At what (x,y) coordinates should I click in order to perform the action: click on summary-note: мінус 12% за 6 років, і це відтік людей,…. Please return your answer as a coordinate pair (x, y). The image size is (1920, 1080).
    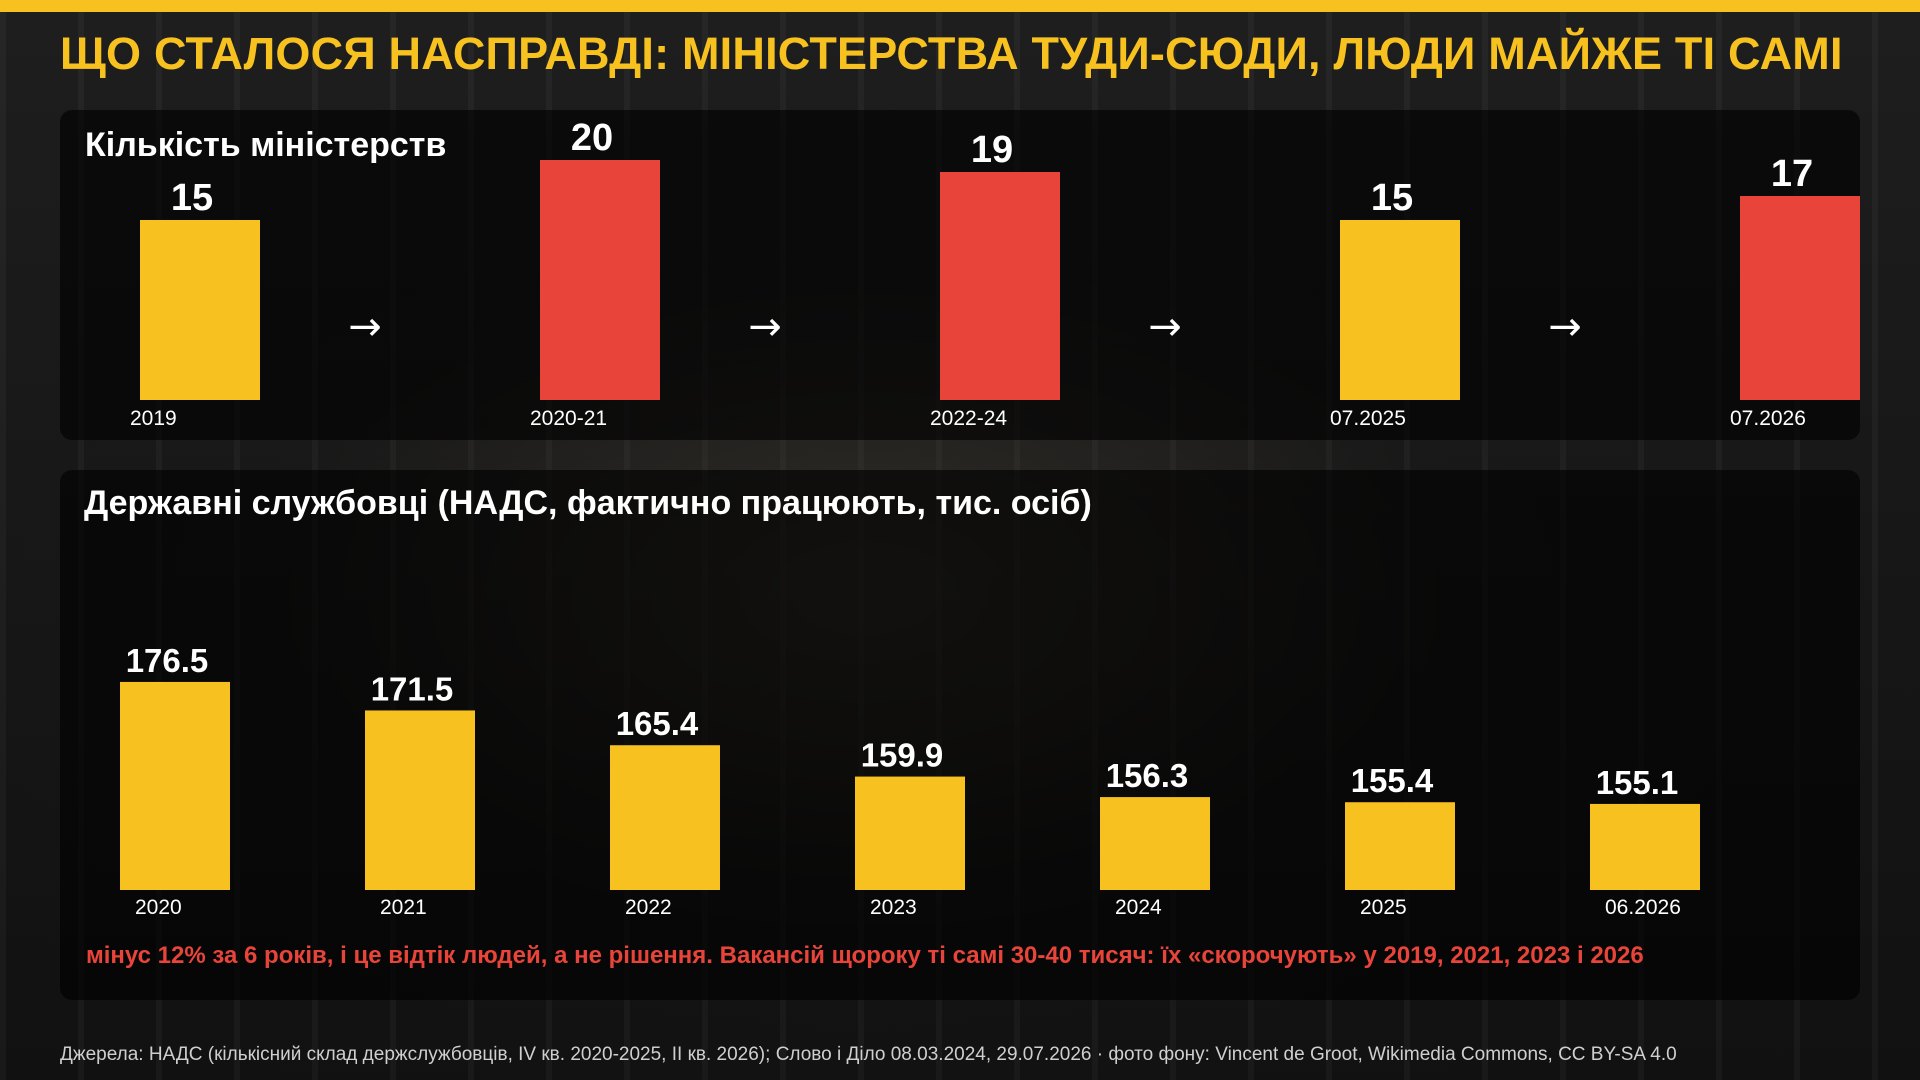
    Looking at the image, I should click on (865, 955).